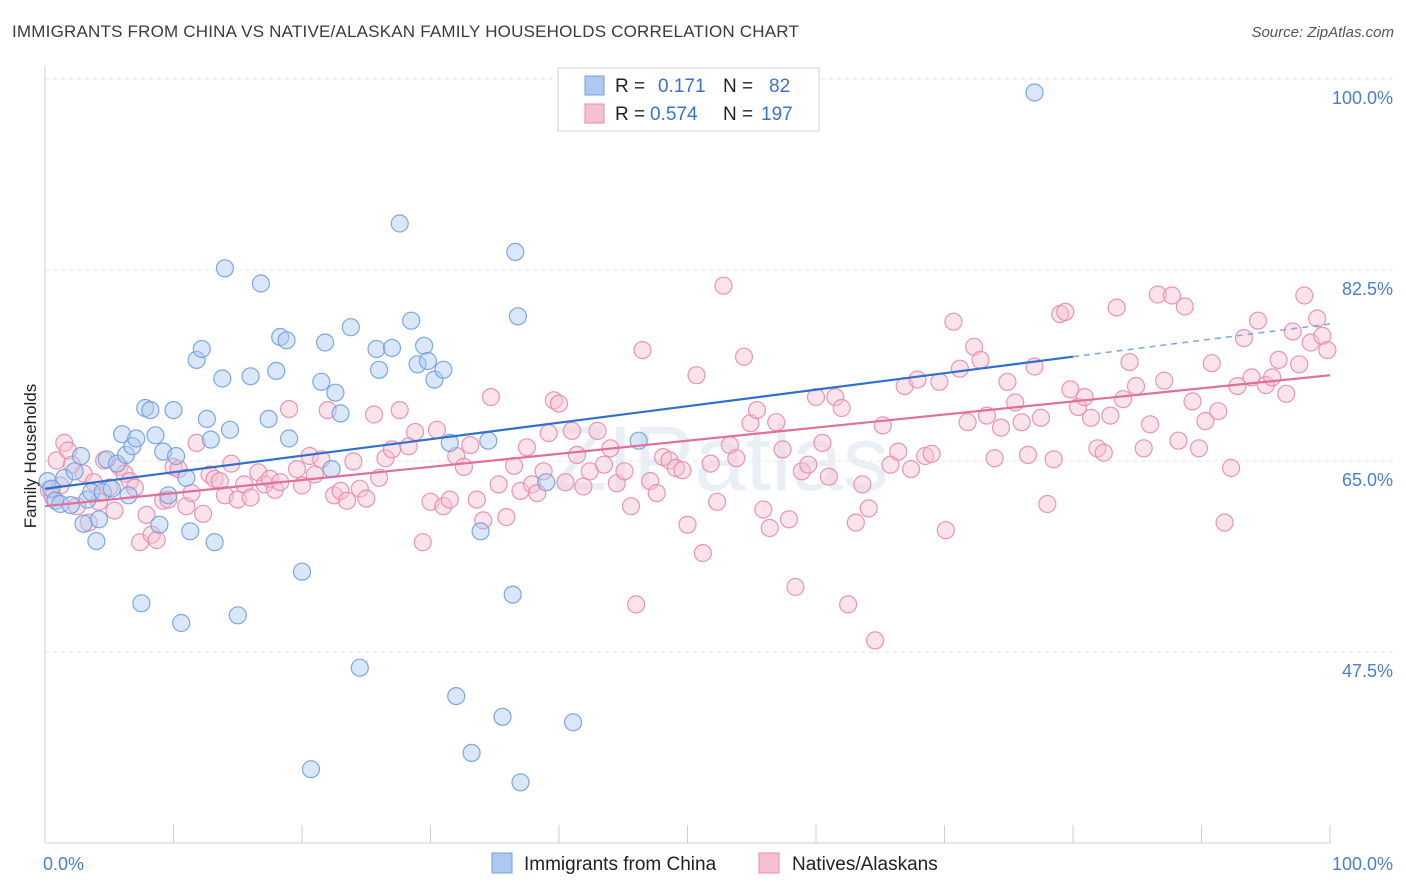  I want to click on y-tick-labels: 47.5% 65.0% 82.5% 100.0%, so click(1362, 384).